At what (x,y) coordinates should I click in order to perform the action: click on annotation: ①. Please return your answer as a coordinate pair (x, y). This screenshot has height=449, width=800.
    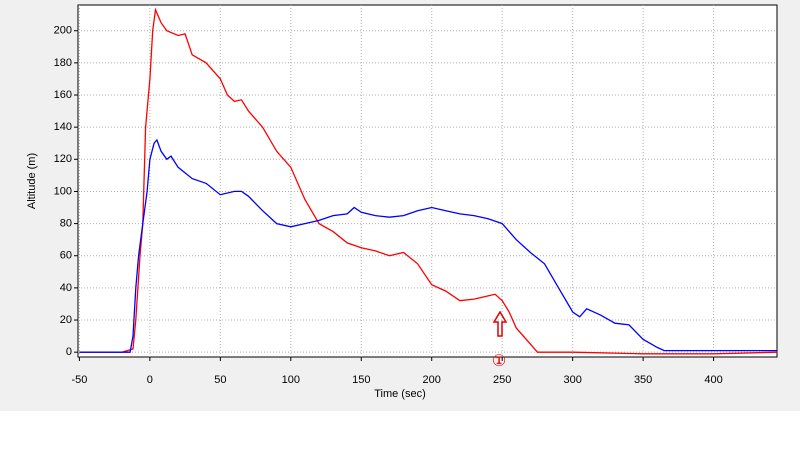
    Looking at the image, I should click on (499, 361).